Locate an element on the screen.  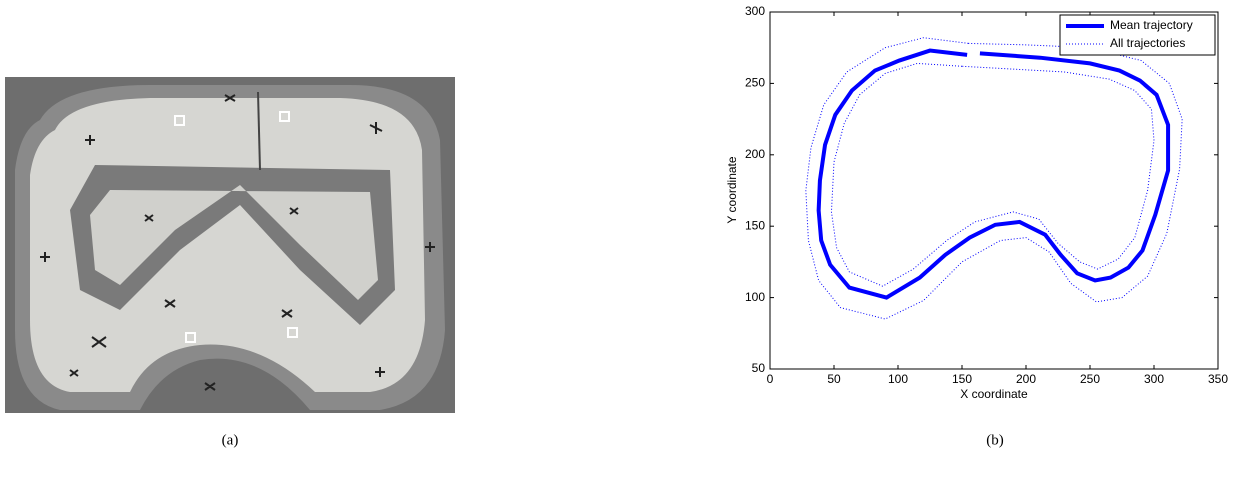
legend-box is located at coordinates (1137, 35).